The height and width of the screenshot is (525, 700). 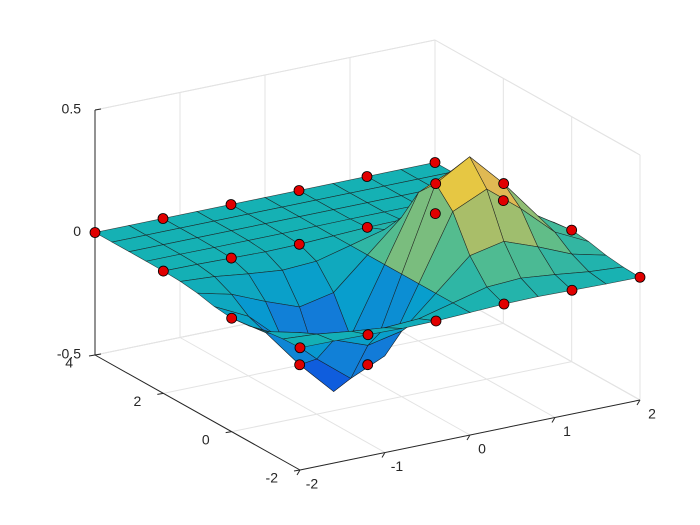 I want to click on y-tick-label: 4, so click(x=69, y=363).